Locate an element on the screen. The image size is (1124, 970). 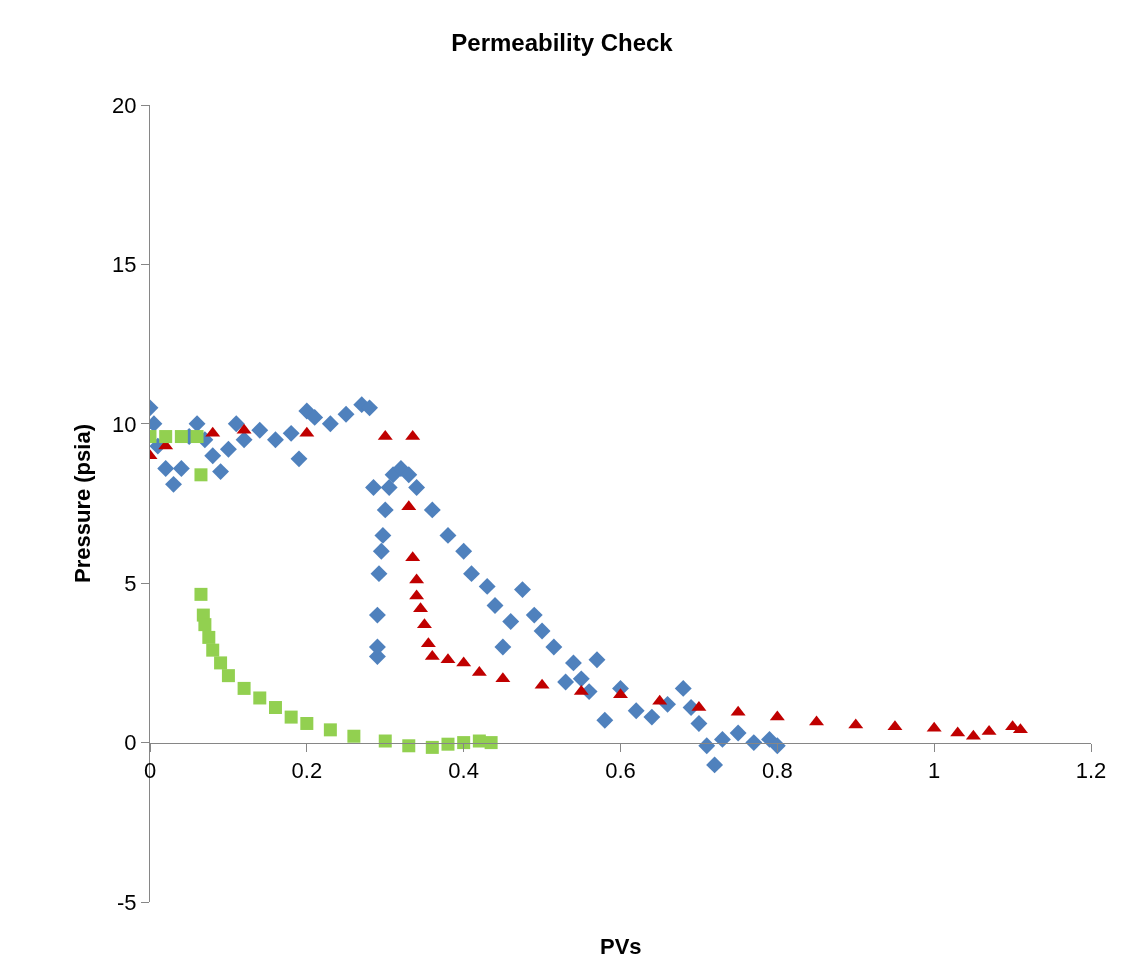
x-tick-label: 0.4 is located at coordinates (463, 770).